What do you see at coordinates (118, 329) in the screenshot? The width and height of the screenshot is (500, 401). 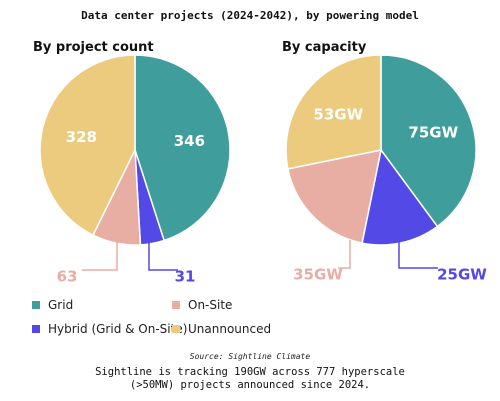 I see `legend-label: Hybrid (Grid & On-Site)` at bounding box center [118, 329].